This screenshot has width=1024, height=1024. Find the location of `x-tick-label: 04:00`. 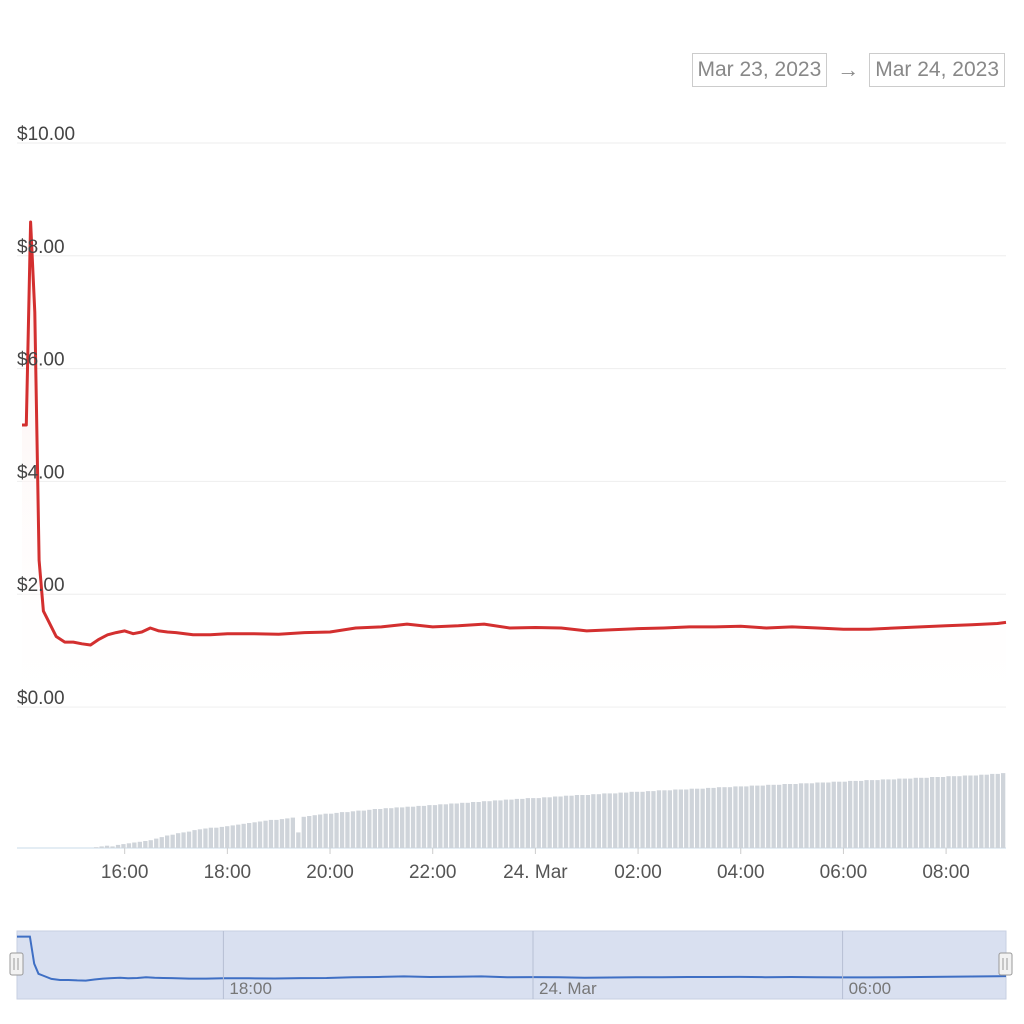

x-tick-label: 04:00 is located at coordinates (741, 872).